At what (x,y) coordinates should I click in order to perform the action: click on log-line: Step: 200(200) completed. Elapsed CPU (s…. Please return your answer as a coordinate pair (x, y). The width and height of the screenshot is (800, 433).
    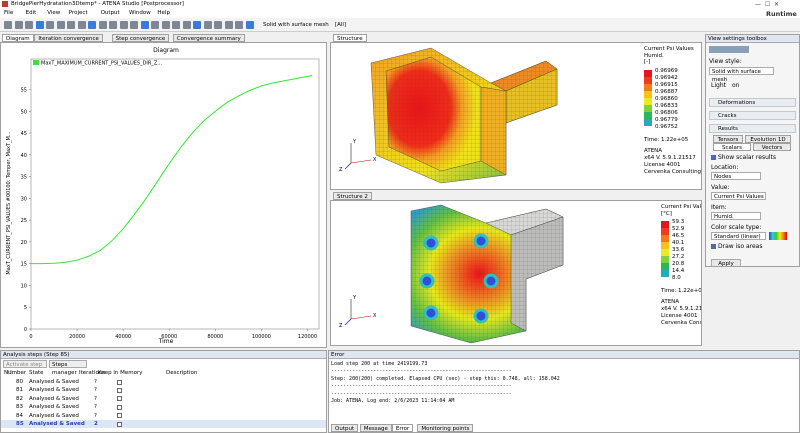
    Looking at the image, I should click on (445, 378).